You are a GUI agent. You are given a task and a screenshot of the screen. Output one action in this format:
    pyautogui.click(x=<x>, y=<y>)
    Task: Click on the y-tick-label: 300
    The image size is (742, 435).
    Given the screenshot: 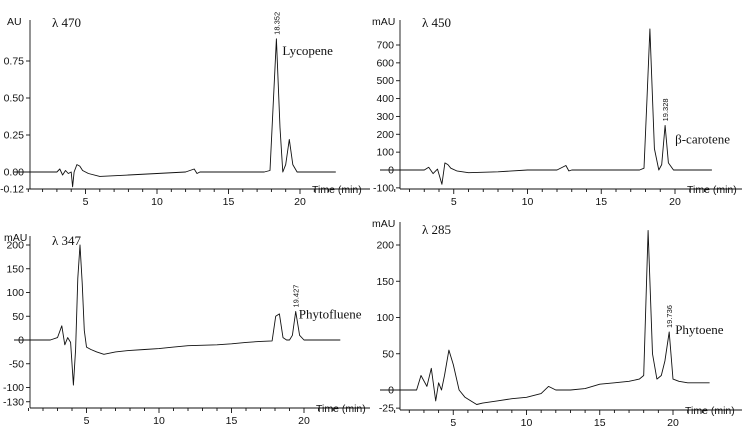 What is the action you would take?
    pyautogui.click(x=385, y=117)
    